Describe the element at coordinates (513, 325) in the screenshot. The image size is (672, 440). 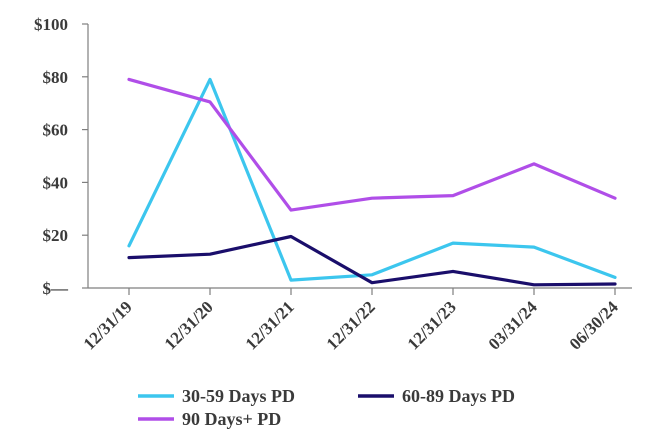
I see `x-tick-label: 03/31/24` at that location.